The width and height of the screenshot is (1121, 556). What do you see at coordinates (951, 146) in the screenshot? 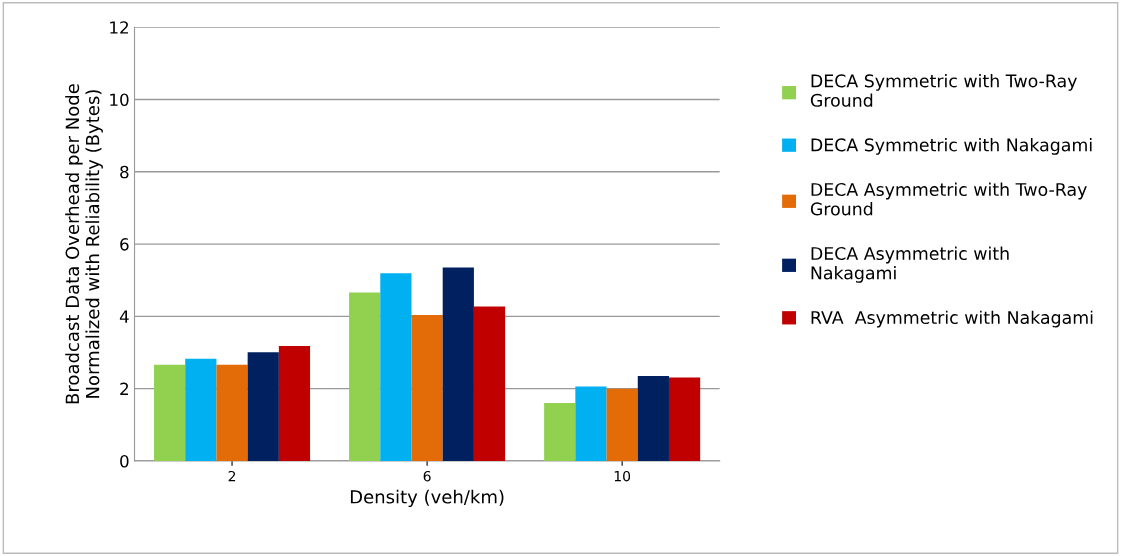
I see `legend-label: DECA Symmetric with Nakagami` at bounding box center [951, 146].